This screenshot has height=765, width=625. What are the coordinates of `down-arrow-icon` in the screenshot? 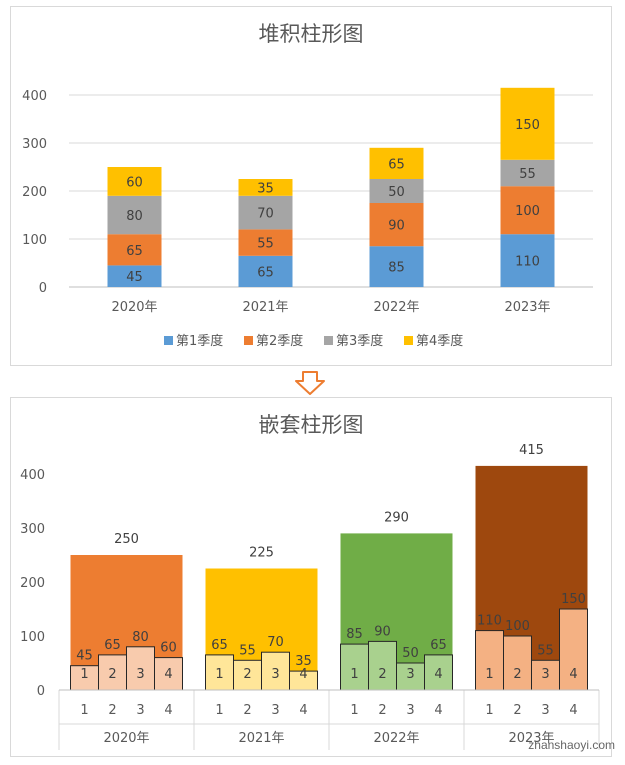 It's located at (310, 383).